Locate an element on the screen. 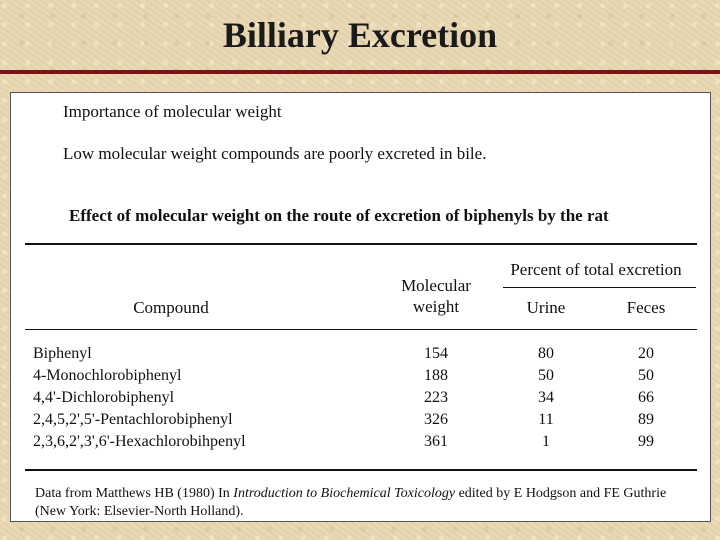  table-top-rule is located at coordinates (361, 244).